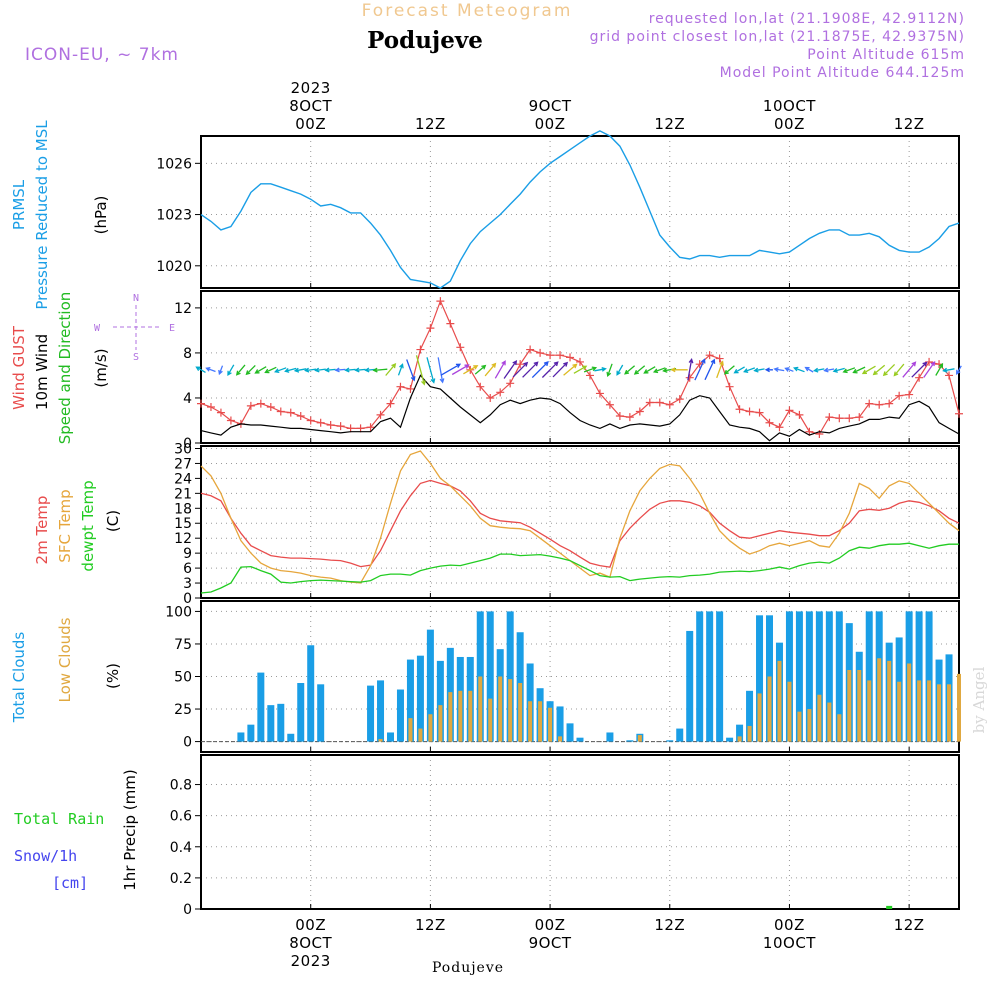 This screenshot has width=1000, height=1000. Describe the element at coordinates (183, 479) in the screenshot. I see `y-tick-label: 24` at that location.